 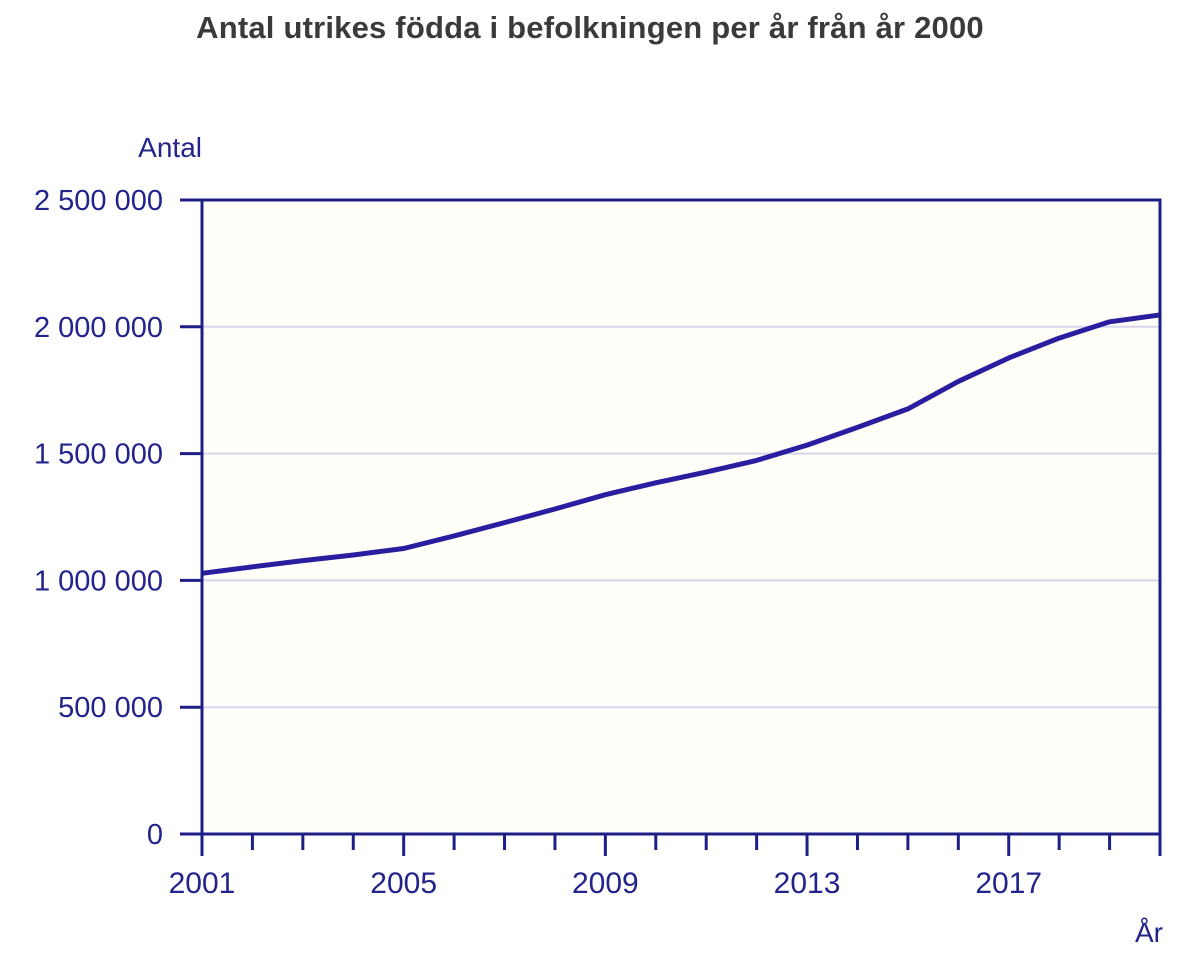 I want to click on y-tick-label: 2 500 000, so click(x=98, y=201).